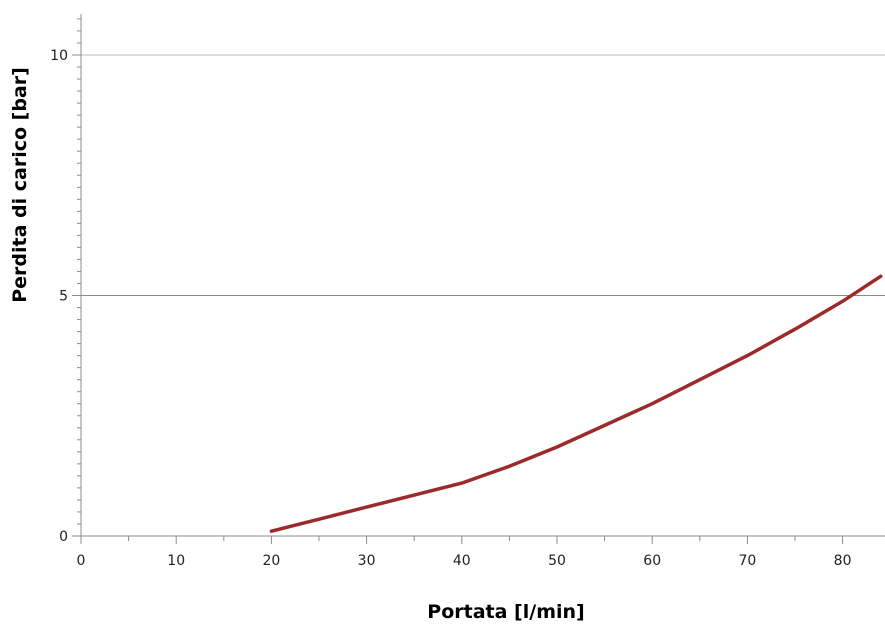 Image resolution: width=885 pixels, height=626 pixels. What do you see at coordinates (843, 561) in the screenshot?
I see `x-tick-label-80: 80` at bounding box center [843, 561].